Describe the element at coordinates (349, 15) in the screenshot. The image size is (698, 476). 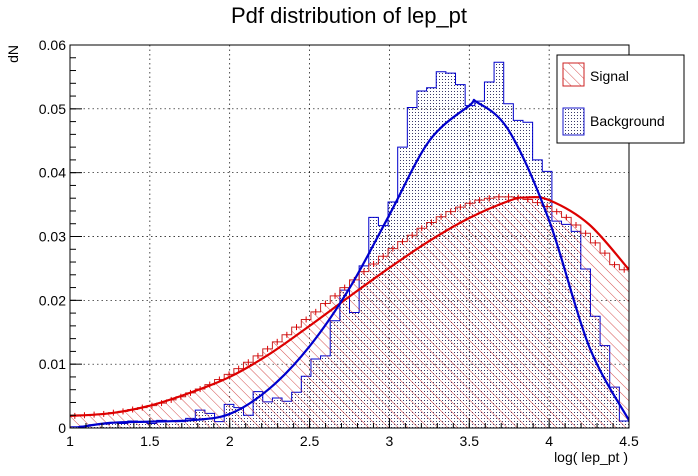
I see `chart-title: Pdf distribution of lep_pt` at that location.